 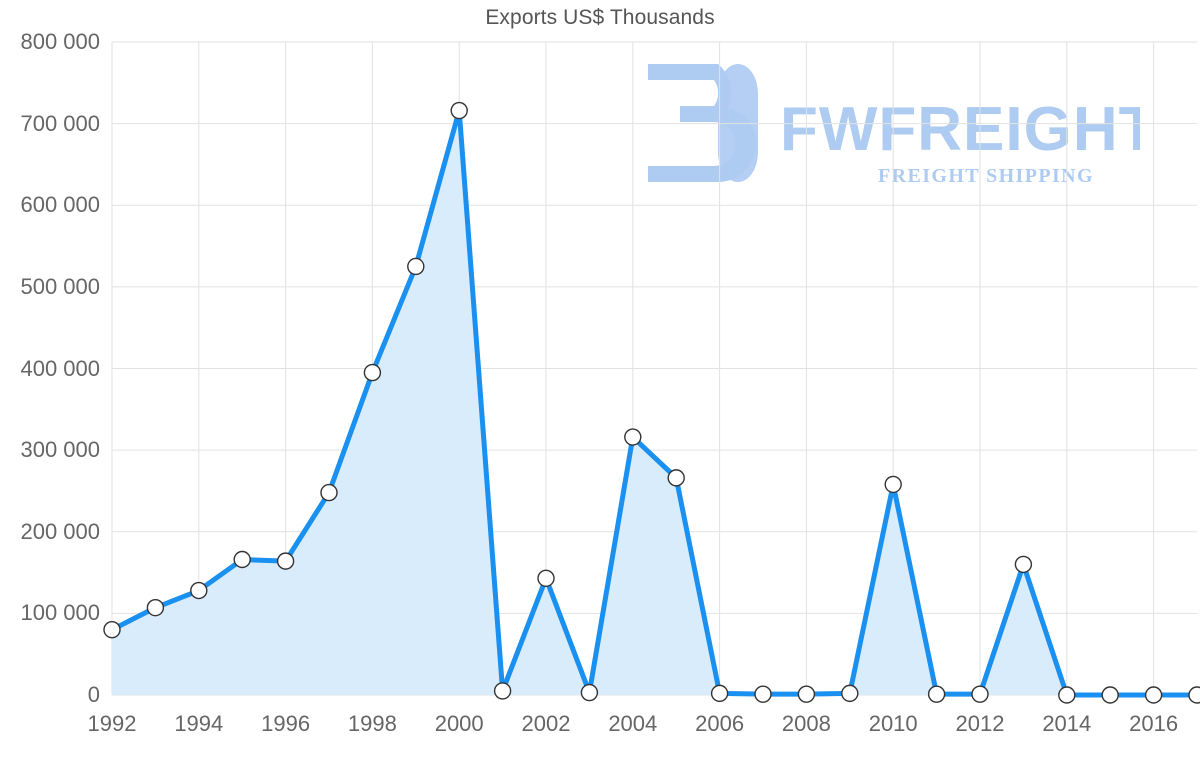 What do you see at coordinates (1023, 564) in the screenshot?
I see `data-point-marker: 2013: 160 000` at bounding box center [1023, 564].